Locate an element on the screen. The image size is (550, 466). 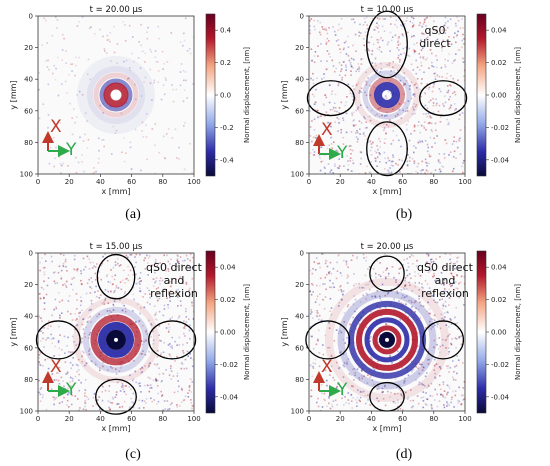
colorbar-tick-label: 0.0 is located at coordinates (225, 96).